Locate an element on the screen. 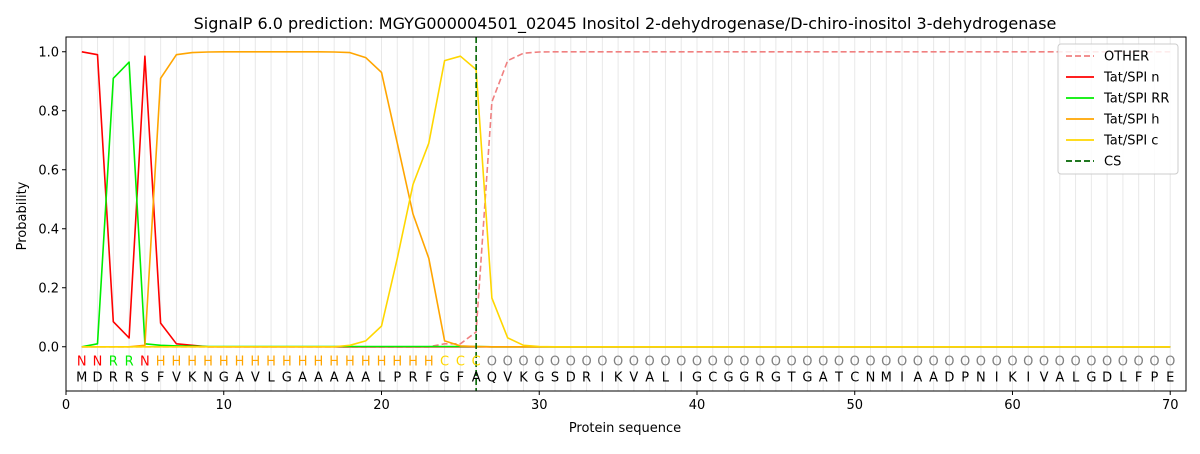 The width and height of the screenshot is (1200, 454). residue-label: C is located at coordinates (712, 377).